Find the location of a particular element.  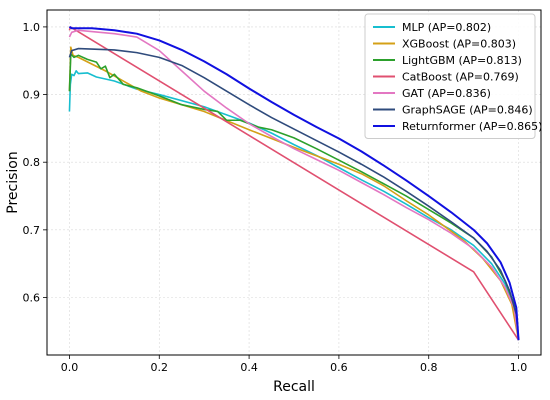

legend-entry: Returnformer (AP=0.865) is located at coordinates (472, 126).